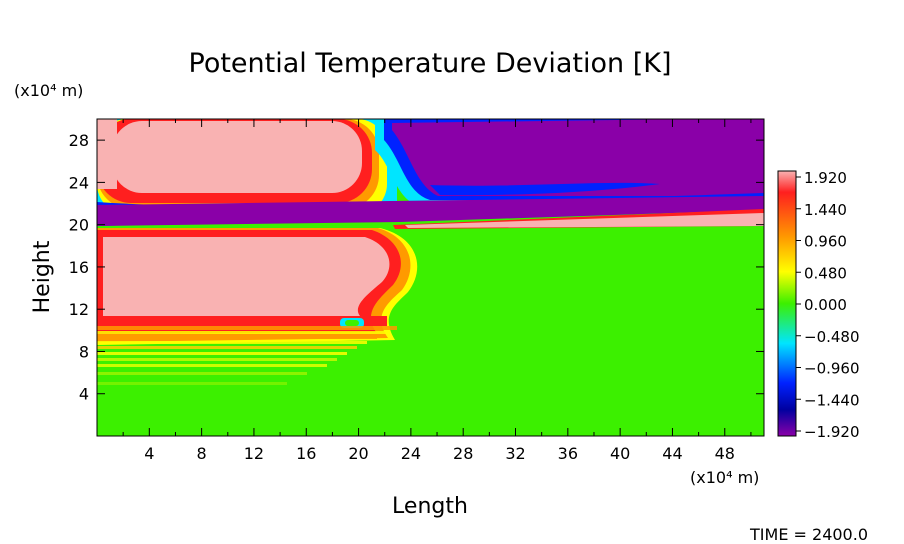 This screenshot has height=544, width=904. I want to click on y-axis-label: Height, so click(42, 276).